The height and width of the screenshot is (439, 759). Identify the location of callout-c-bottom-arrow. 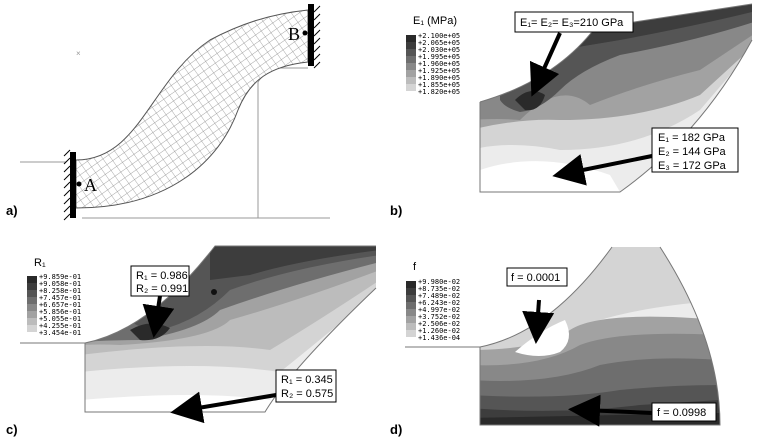
(223, 407).